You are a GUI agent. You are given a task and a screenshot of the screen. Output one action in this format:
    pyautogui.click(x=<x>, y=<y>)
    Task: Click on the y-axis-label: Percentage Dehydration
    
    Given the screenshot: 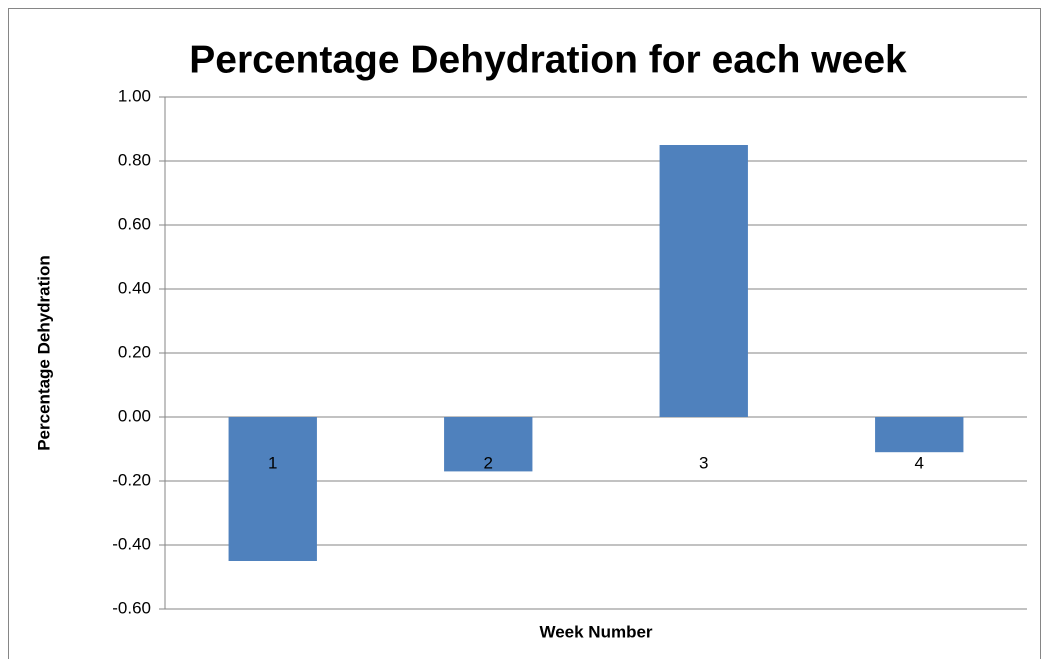 What is the action you would take?
    pyautogui.click(x=43, y=353)
    